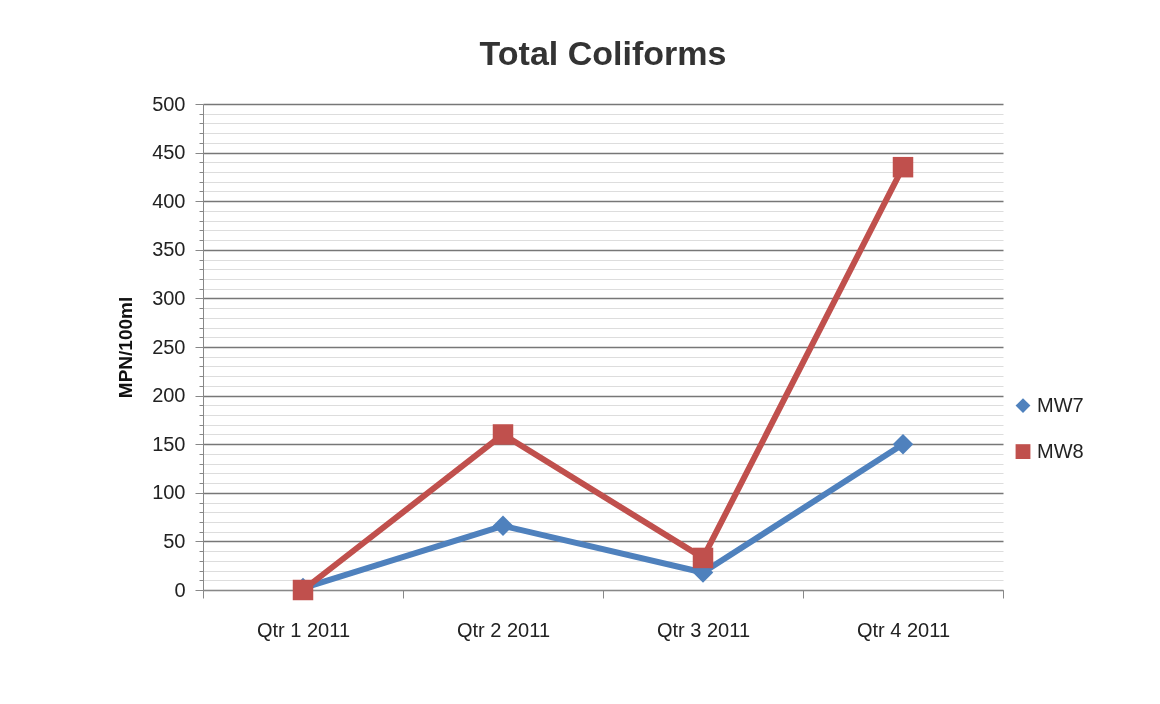 Image resolution: width=1160 pixels, height=704 pixels. What do you see at coordinates (169, 492) in the screenshot?
I see `y-tick-label: 100` at bounding box center [169, 492].